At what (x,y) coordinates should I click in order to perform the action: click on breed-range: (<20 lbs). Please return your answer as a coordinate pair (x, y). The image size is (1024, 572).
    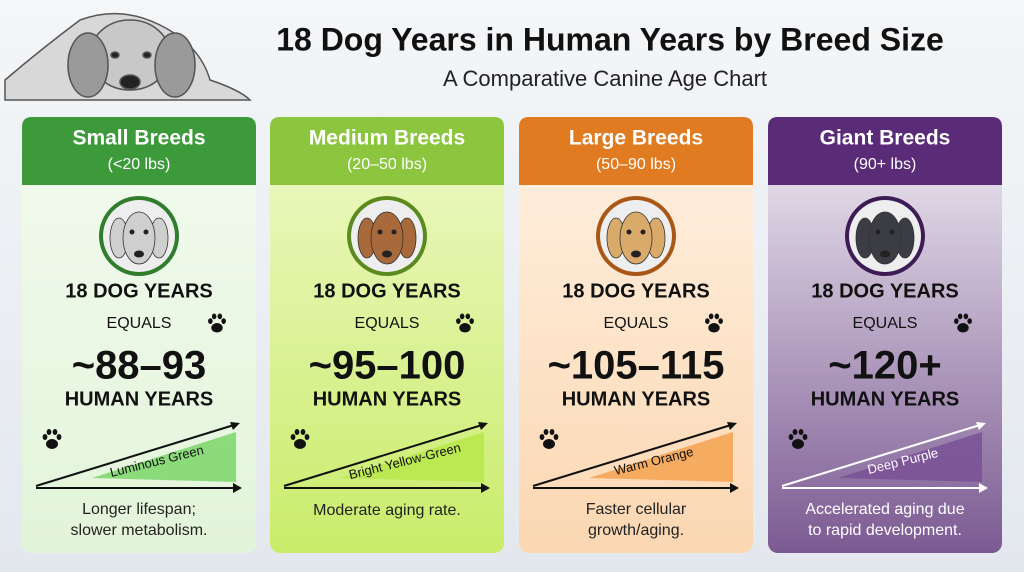
    Looking at the image, I should click on (139, 164).